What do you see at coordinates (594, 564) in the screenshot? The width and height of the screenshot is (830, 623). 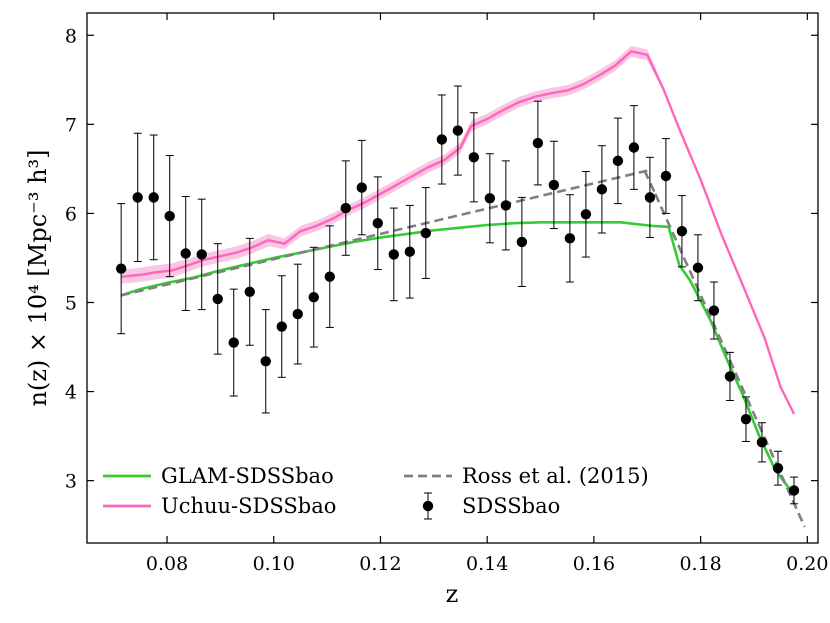 I see `x-tick-label: 0.16` at bounding box center [594, 564].